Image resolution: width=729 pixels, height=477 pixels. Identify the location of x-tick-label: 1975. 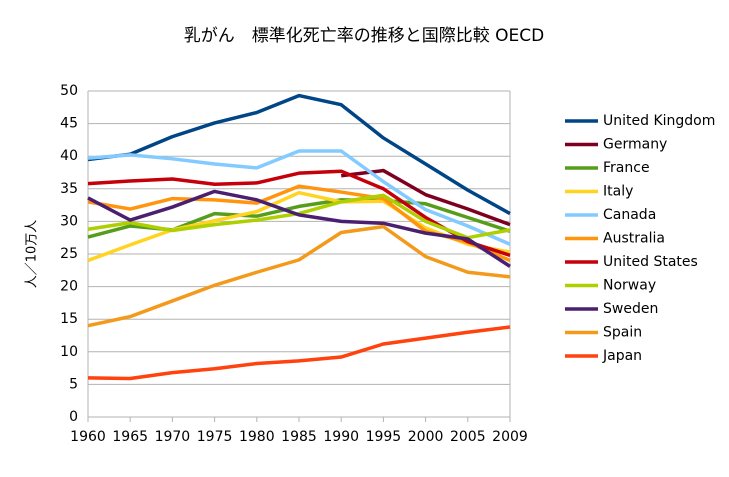
(215, 437).